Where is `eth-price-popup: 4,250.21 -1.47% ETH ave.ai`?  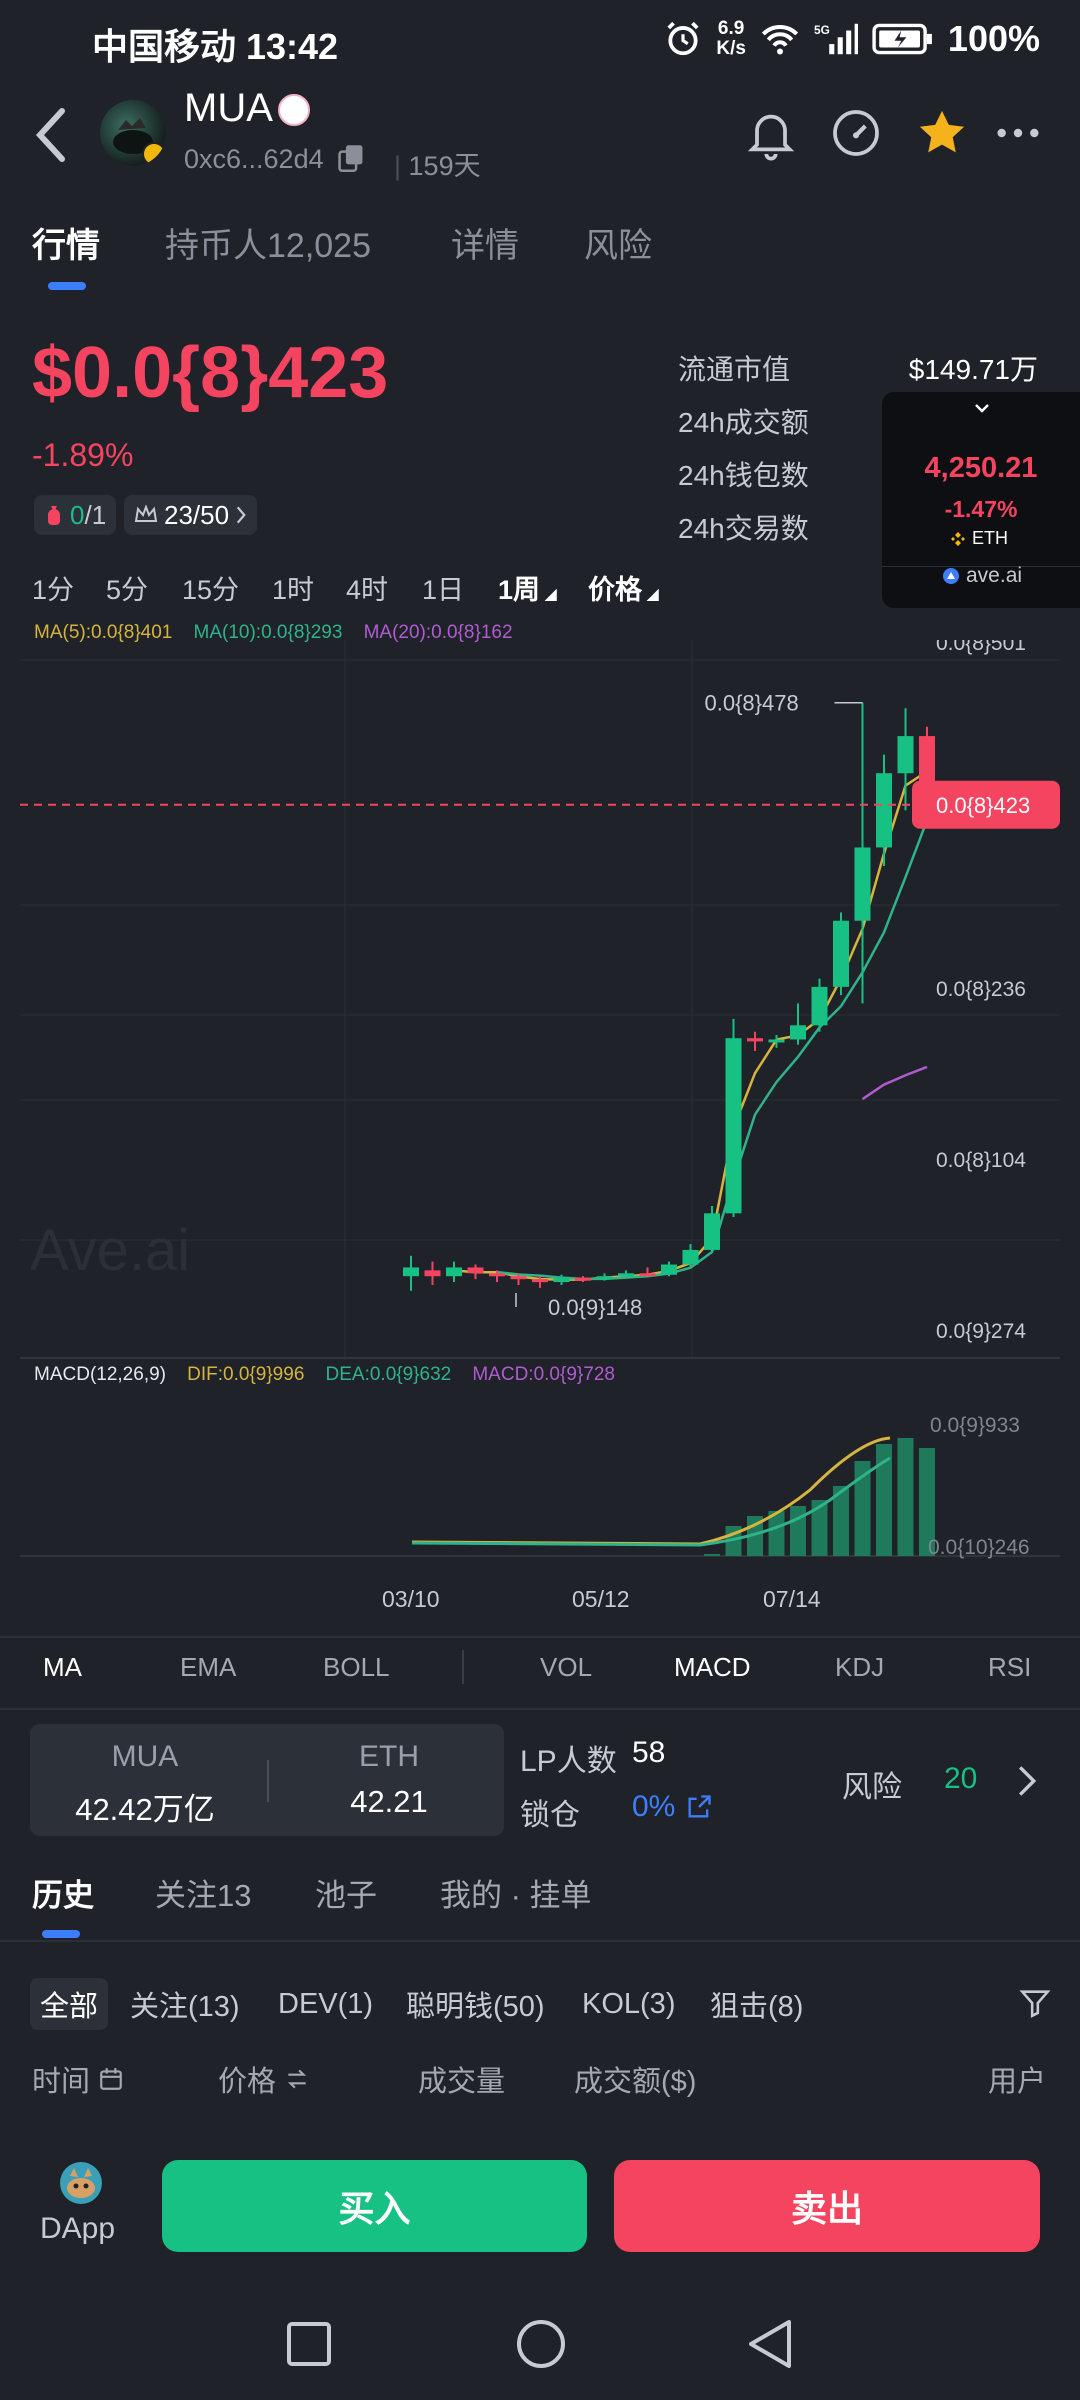
eth-price-popup: 4,250.21 -1.47% ETH ave.ai is located at coordinates (981, 500).